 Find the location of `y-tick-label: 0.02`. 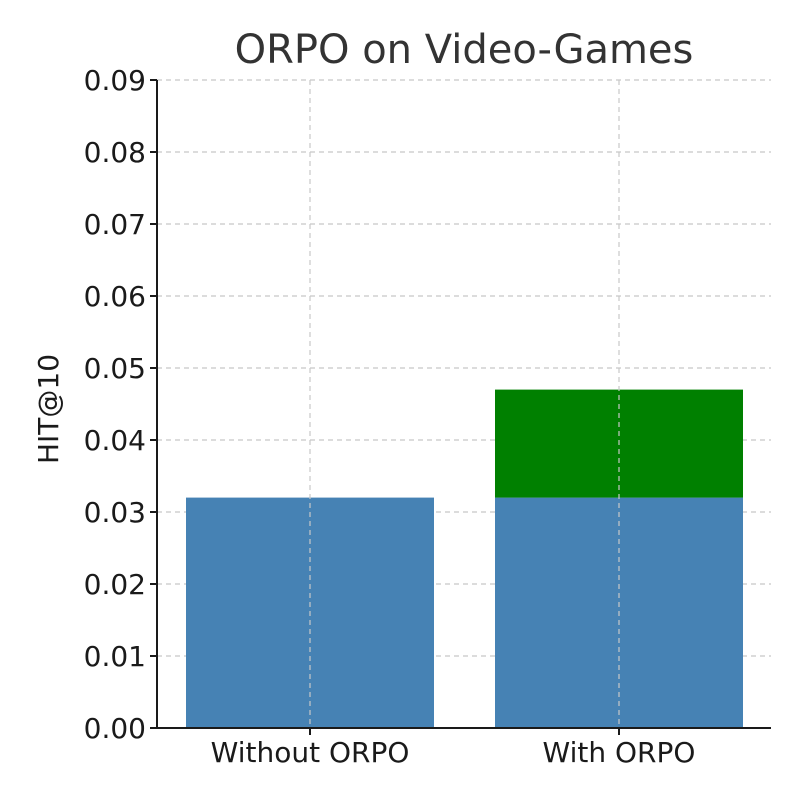

y-tick-label: 0.02 is located at coordinates (115, 584).